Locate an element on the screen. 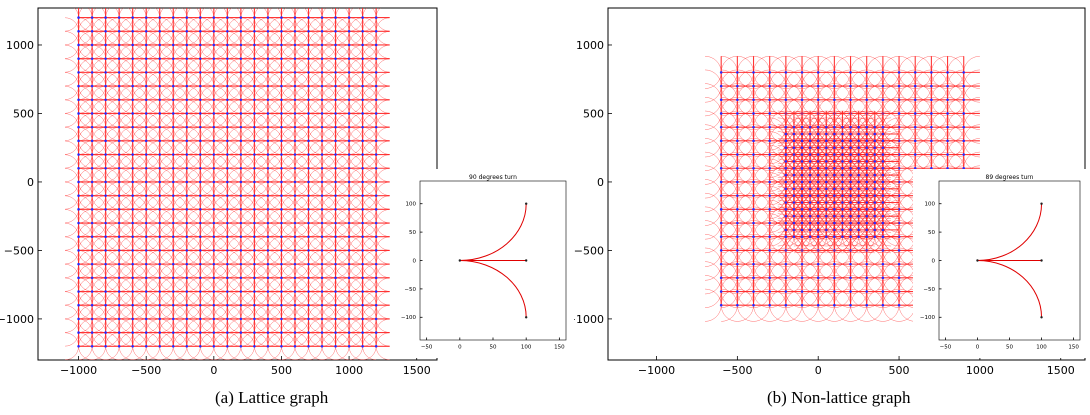 This screenshot has height=415, width=1090. inset-path is located at coordinates (493, 289).